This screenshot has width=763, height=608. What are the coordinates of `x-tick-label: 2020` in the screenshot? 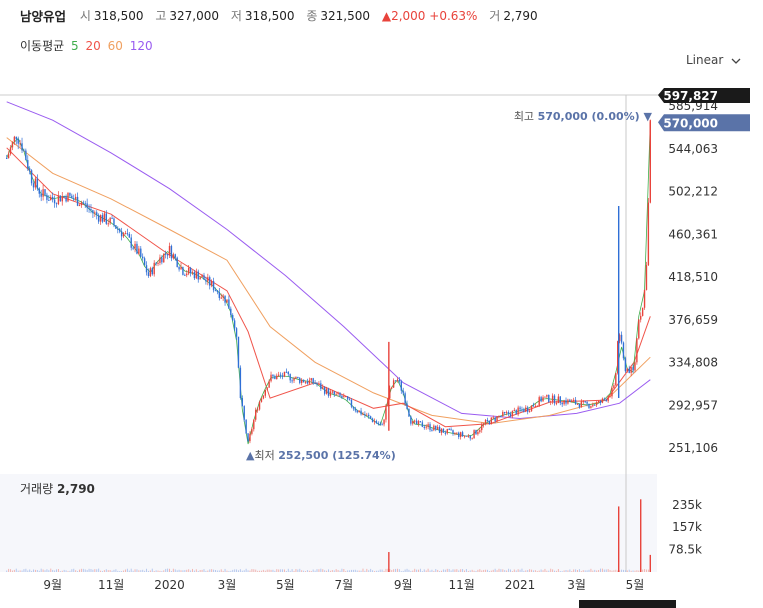 It's located at (169, 585).